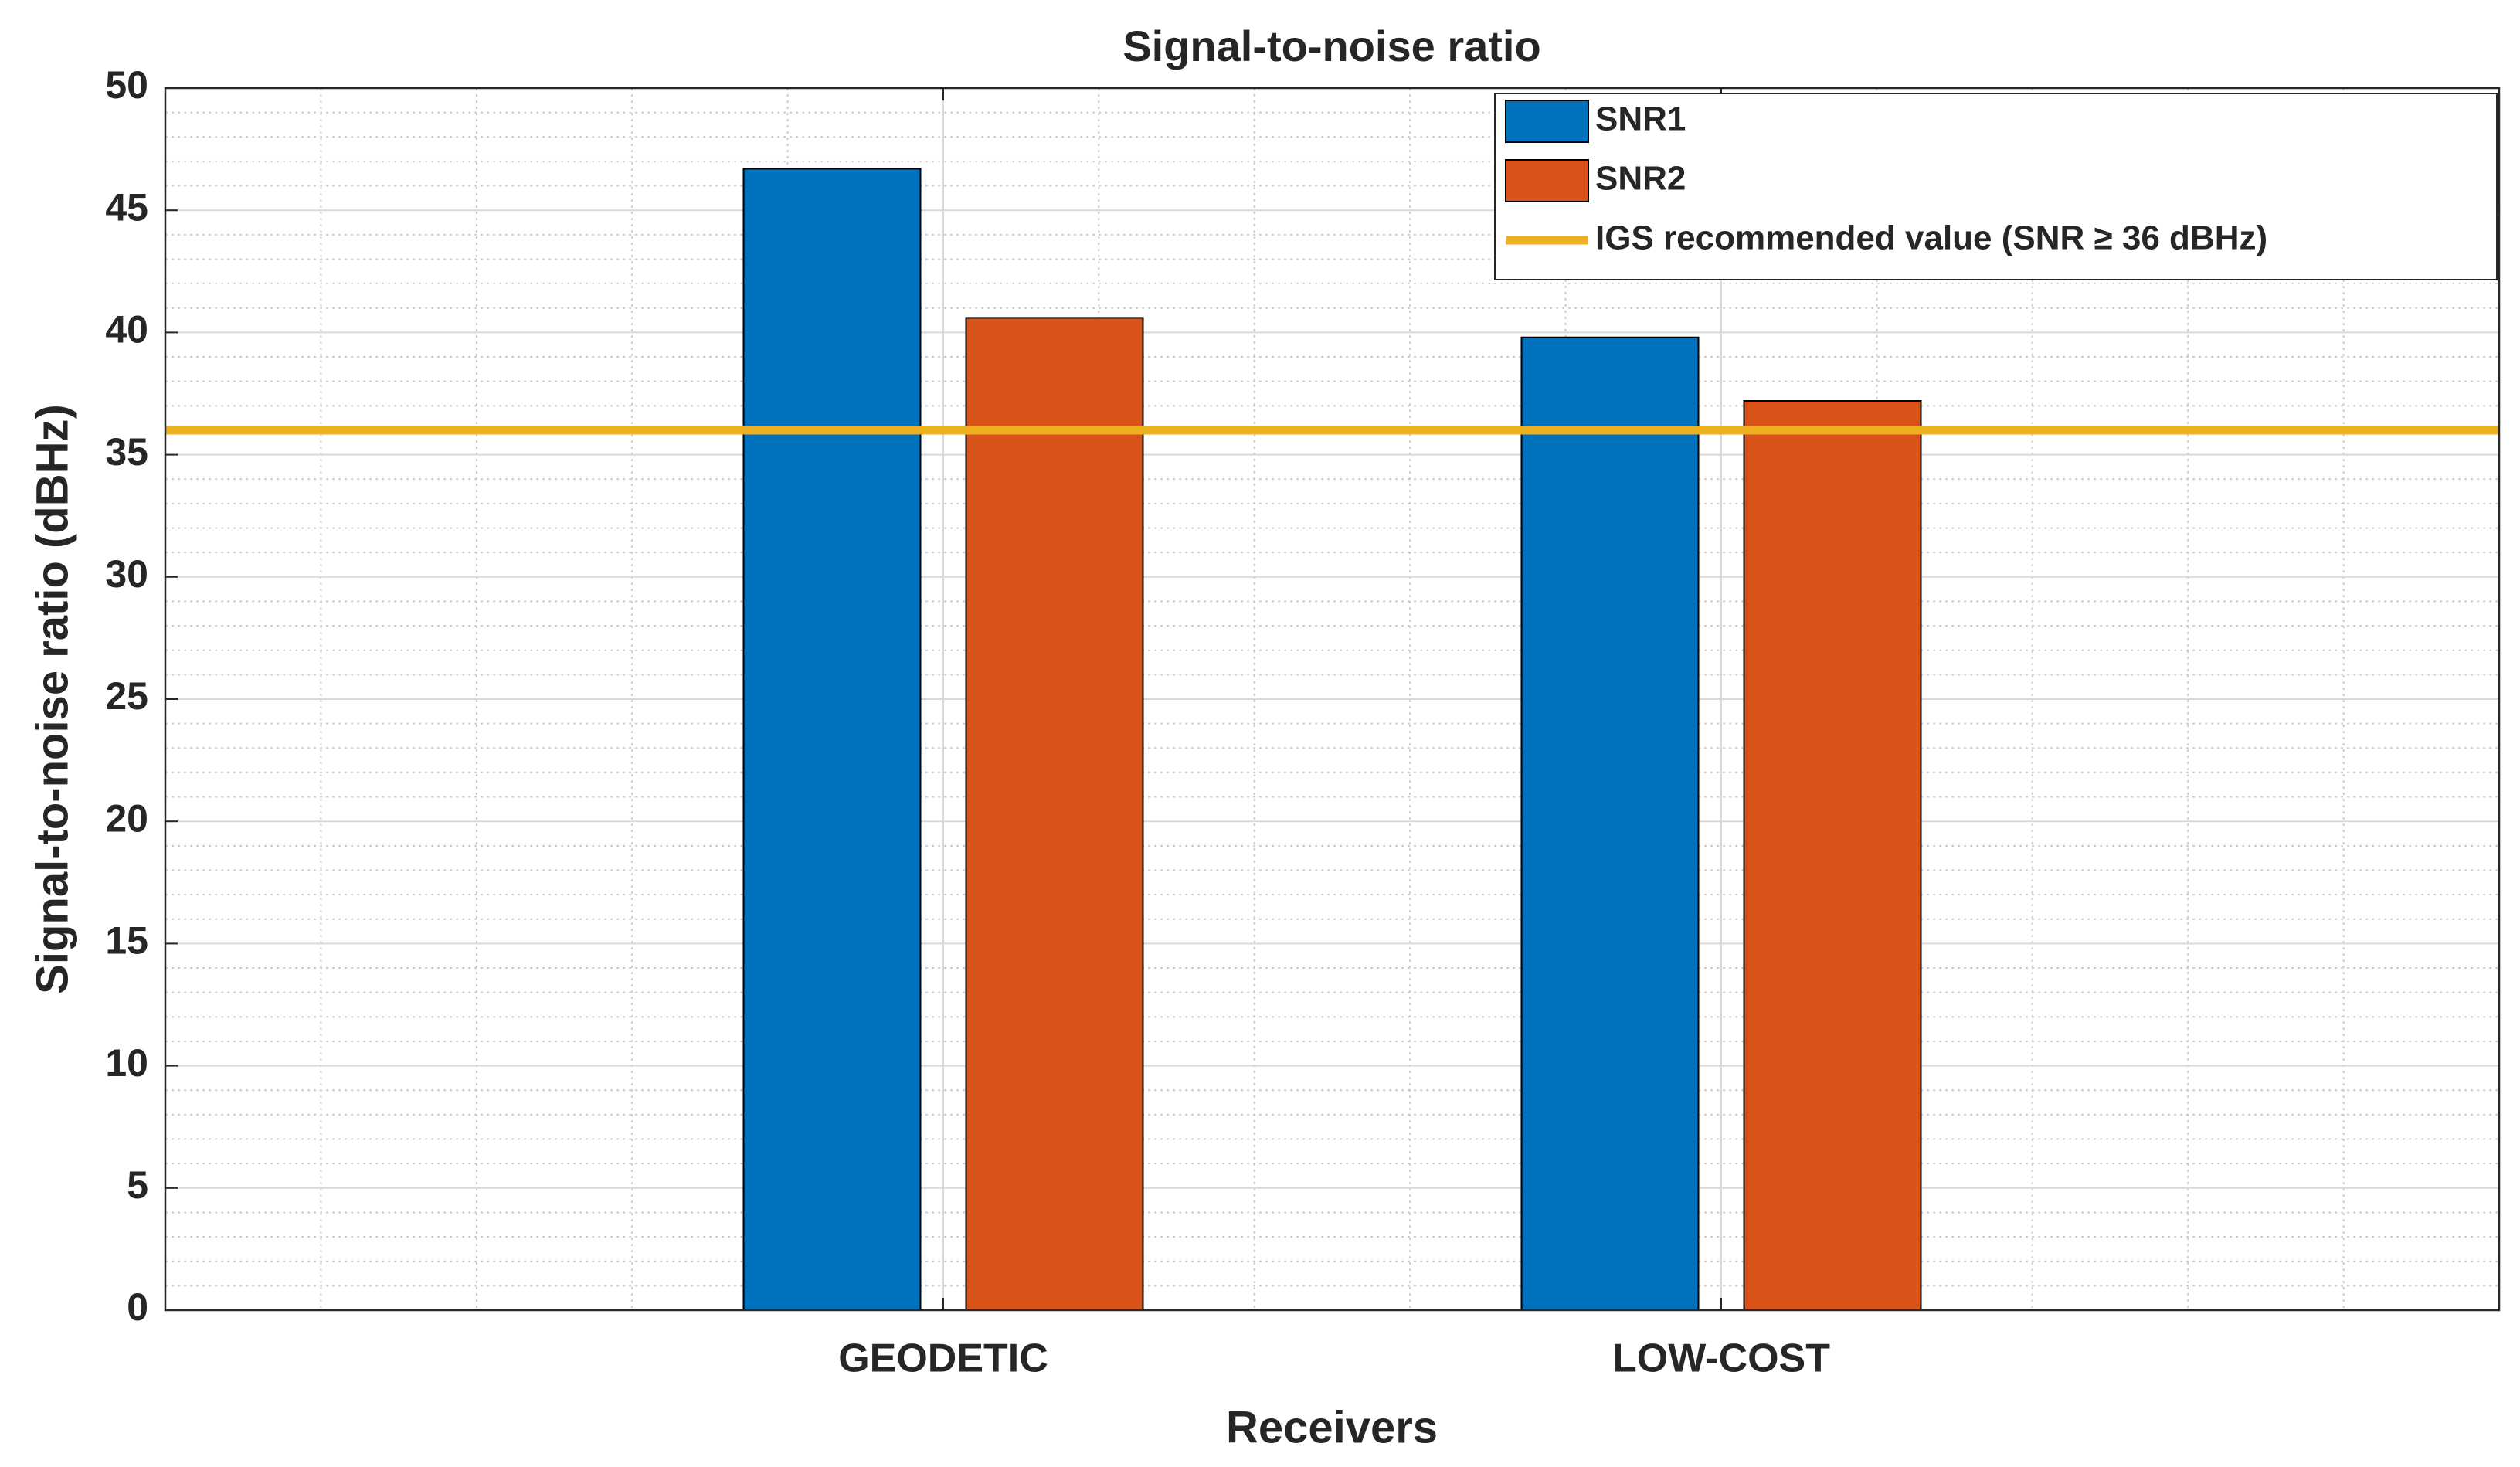  What do you see at coordinates (126, 818) in the screenshot?
I see `y-tick-label: 20` at bounding box center [126, 818].